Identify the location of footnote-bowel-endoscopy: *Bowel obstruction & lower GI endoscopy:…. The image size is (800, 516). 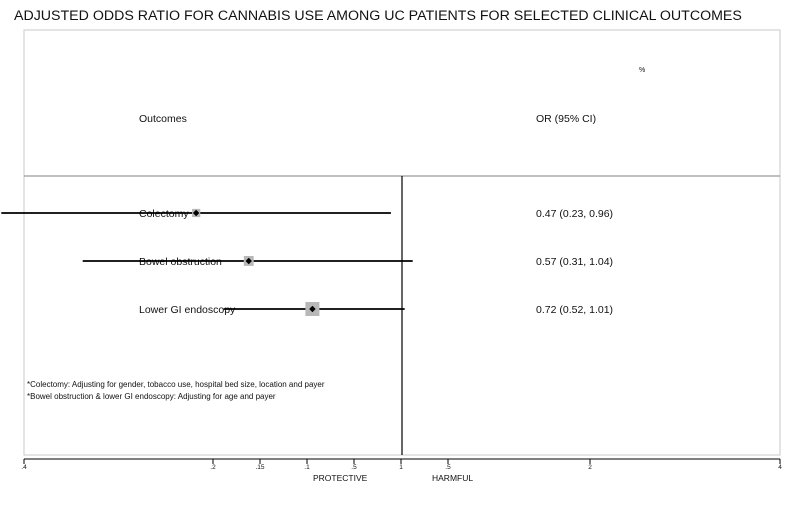
(151, 396).